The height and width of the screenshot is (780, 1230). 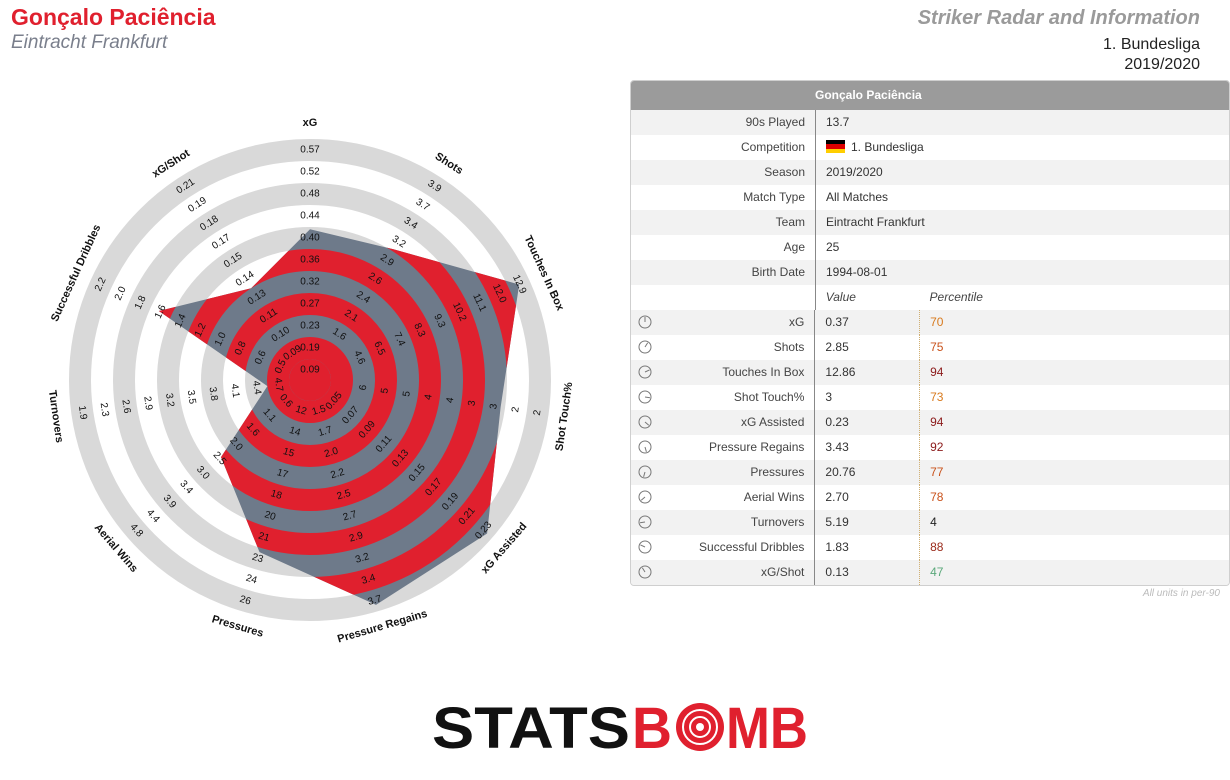 I want to click on axis-label: Turnovers, so click(x=55, y=417).